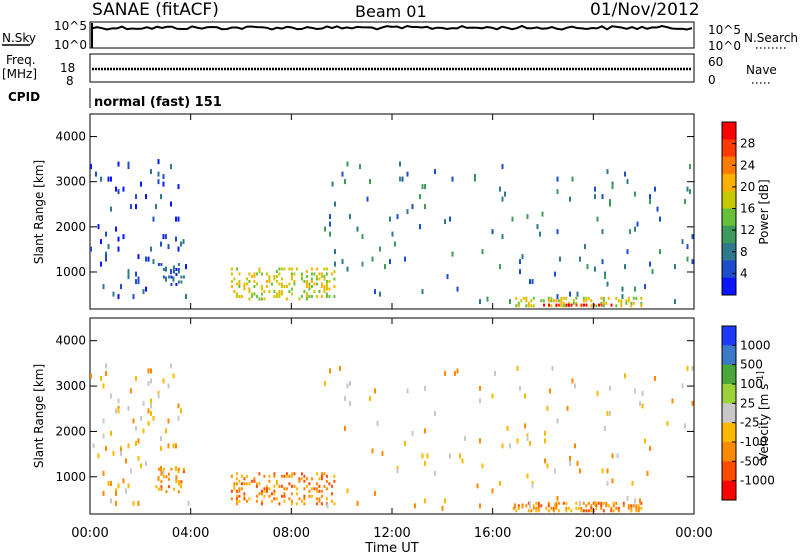 The height and width of the screenshot is (554, 800). What do you see at coordinates (392, 27) in the screenshot?
I see `nsky-trace` at bounding box center [392, 27].